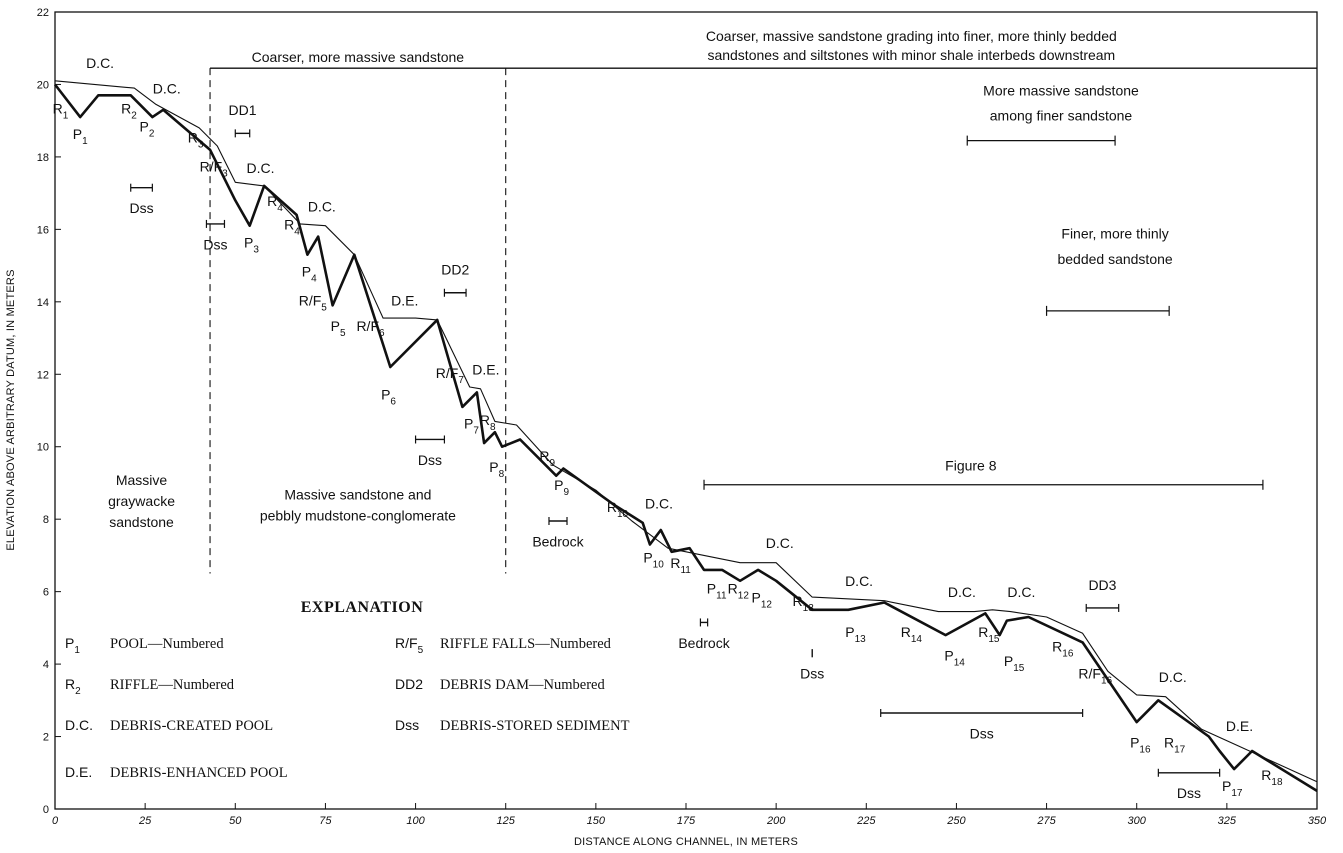 The width and height of the screenshot is (1343, 853). I want to click on feature-label: R14, so click(912, 634).